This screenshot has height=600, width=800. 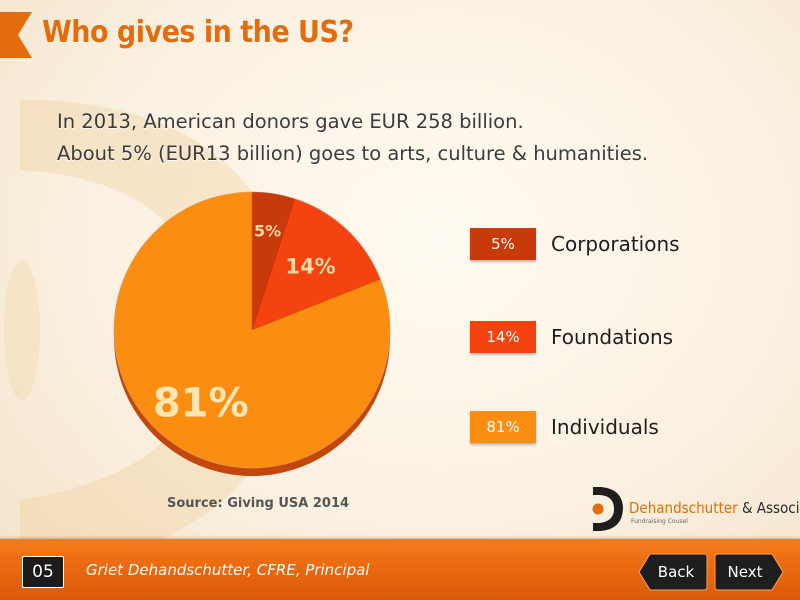 What do you see at coordinates (400, 35) in the screenshot?
I see `title-bar: Who gives in the US?` at bounding box center [400, 35].